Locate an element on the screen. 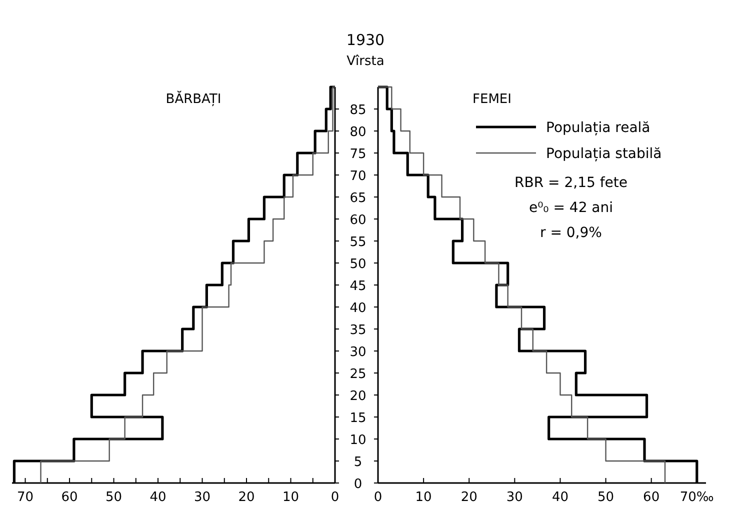  y-tick-label: 45 is located at coordinates (358, 286).